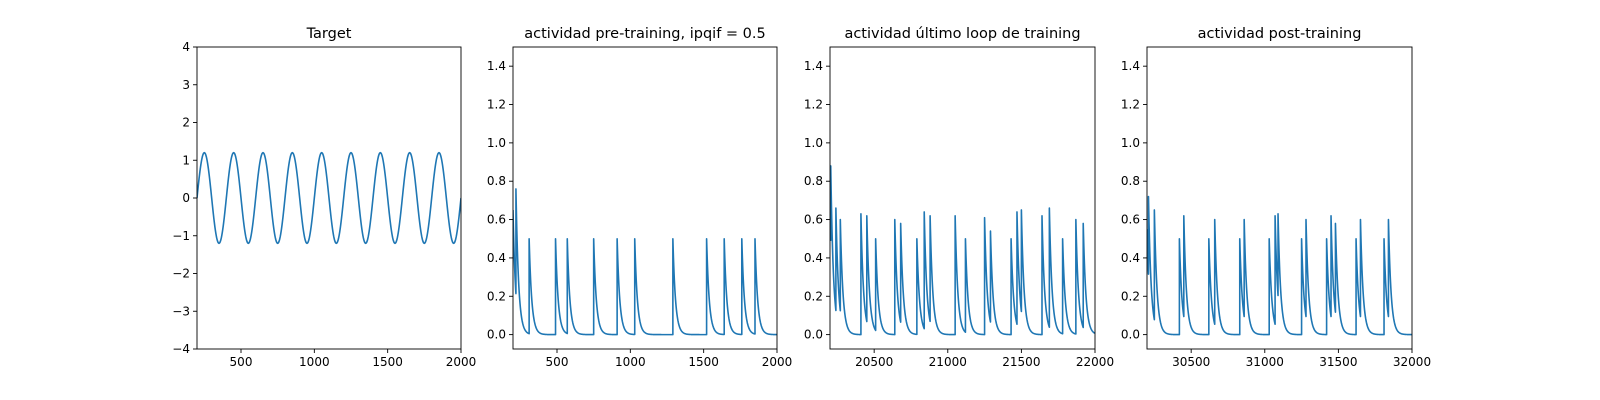  I want to click on x-tick-label: 21500, so click(1021, 362).